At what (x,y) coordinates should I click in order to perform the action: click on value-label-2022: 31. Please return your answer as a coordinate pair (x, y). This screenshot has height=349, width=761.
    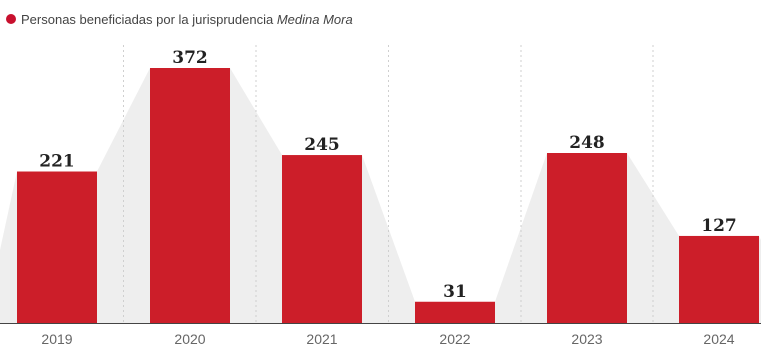
    Looking at the image, I should click on (455, 292).